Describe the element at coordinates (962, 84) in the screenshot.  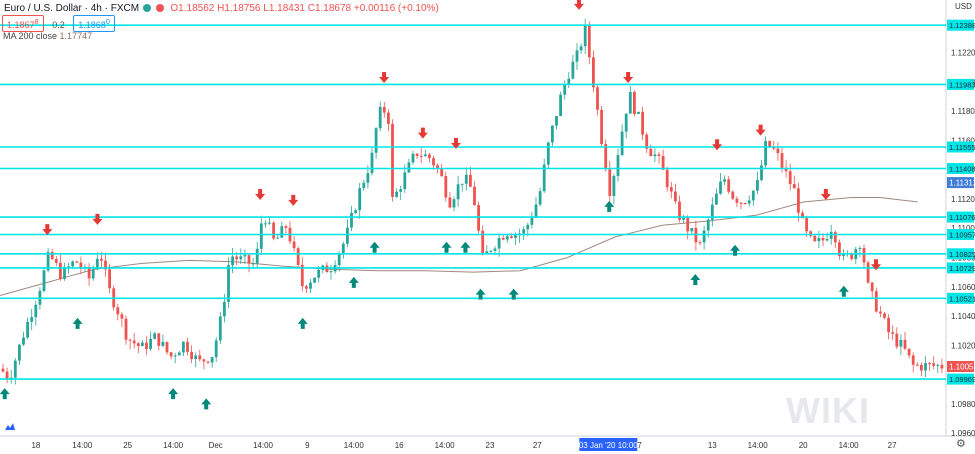
I see `level-price-label: 1.11983` at that location.